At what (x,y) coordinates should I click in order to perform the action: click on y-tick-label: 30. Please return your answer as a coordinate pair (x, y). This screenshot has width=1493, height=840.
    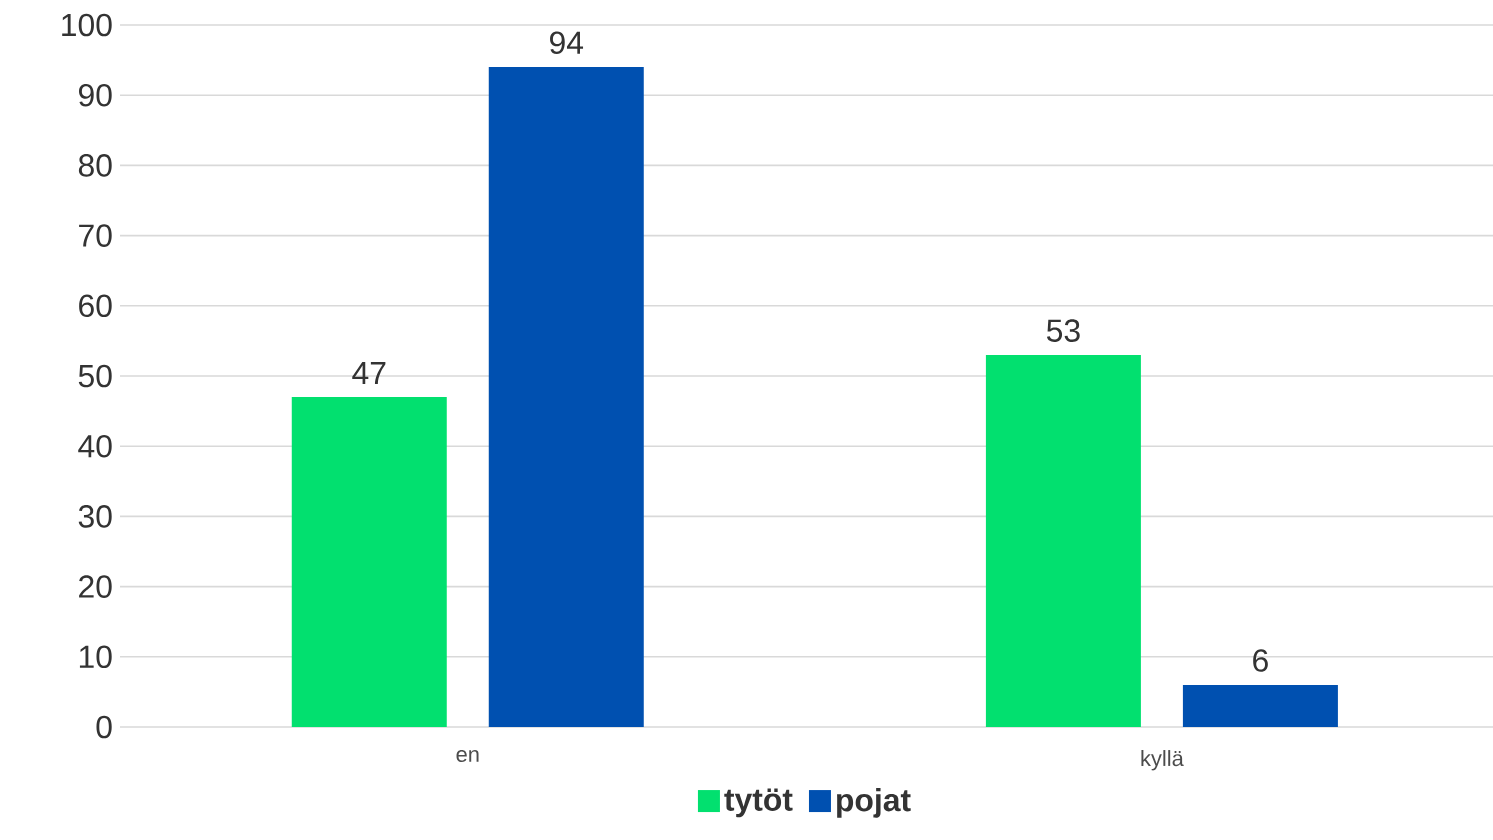
    Looking at the image, I should click on (95, 516).